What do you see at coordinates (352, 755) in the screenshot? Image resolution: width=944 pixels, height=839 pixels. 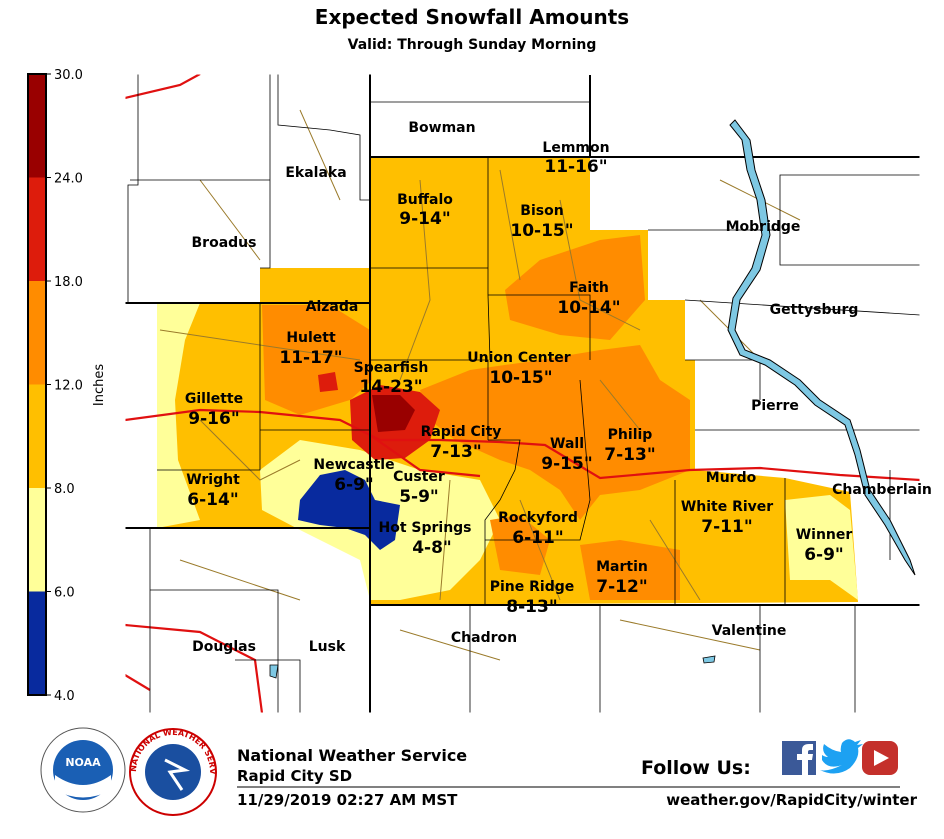 I see `agency: National Weather Service` at bounding box center [352, 755].